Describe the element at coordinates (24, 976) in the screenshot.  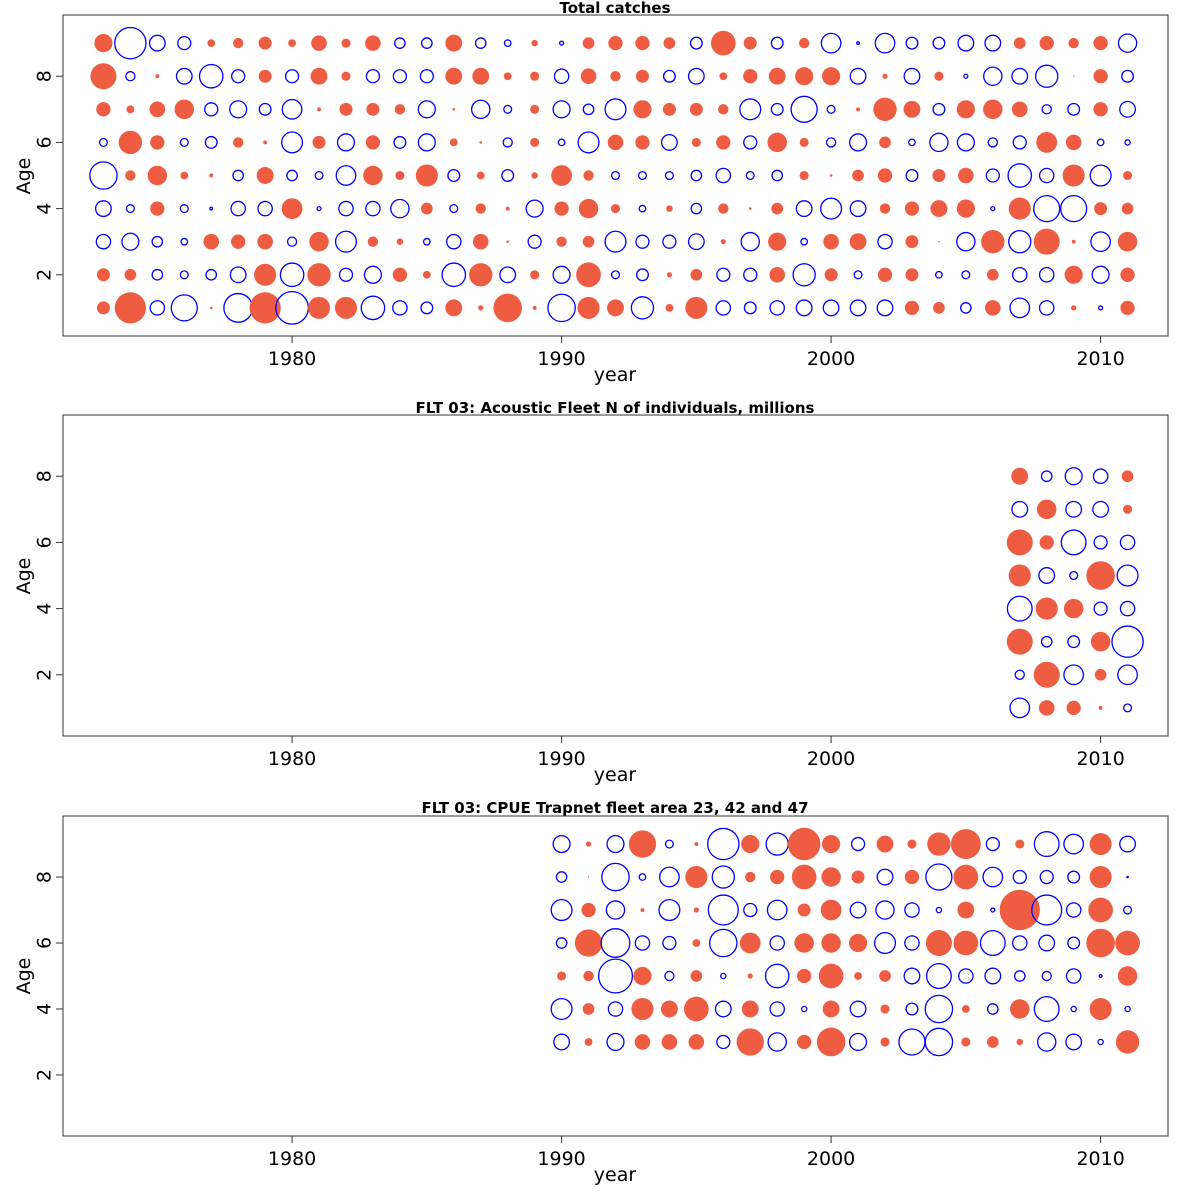
I see `y-axis-label: Age` at that location.